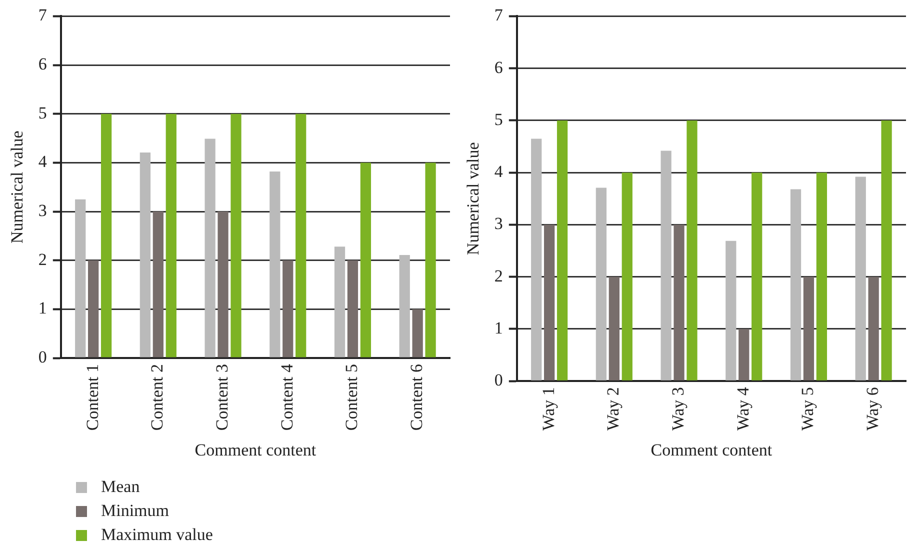 The width and height of the screenshot is (912, 548). Describe the element at coordinates (613, 409) in the screenshot. I see `x-tick-label: Way 2` at that location.